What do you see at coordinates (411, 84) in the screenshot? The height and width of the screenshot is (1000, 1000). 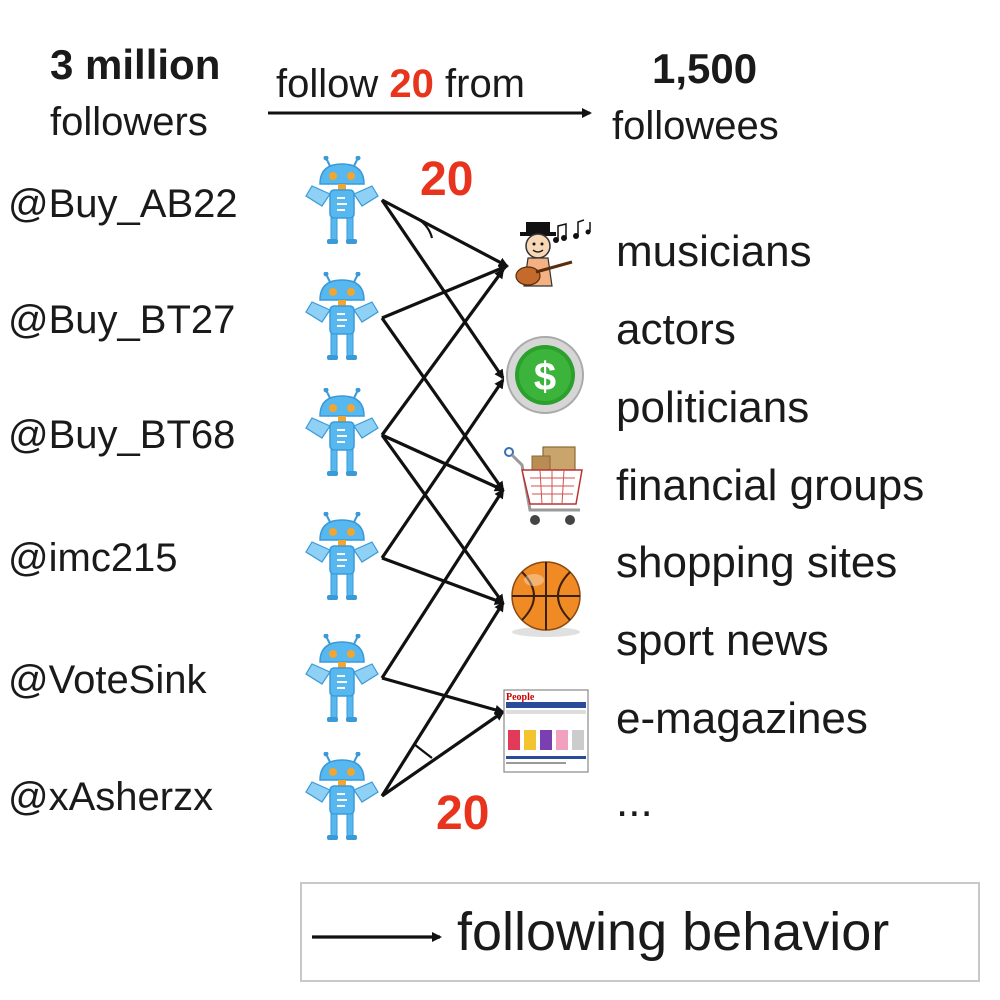 I see `follow-count: 20` at bounding box center [411, 84].